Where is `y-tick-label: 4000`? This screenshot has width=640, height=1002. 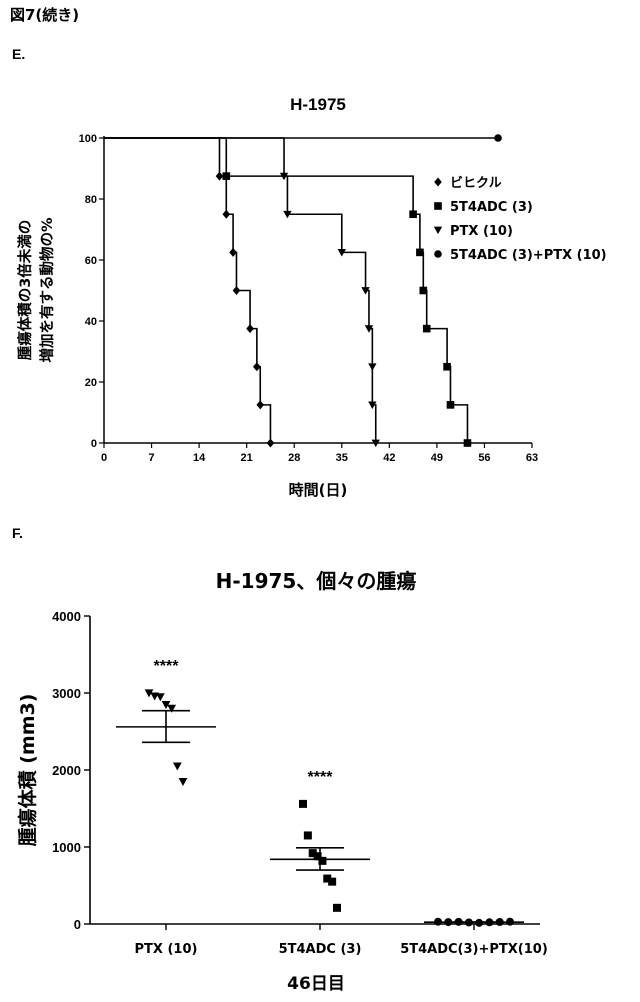
y-tick-label: 4000 is located at coordinates (66, 616).